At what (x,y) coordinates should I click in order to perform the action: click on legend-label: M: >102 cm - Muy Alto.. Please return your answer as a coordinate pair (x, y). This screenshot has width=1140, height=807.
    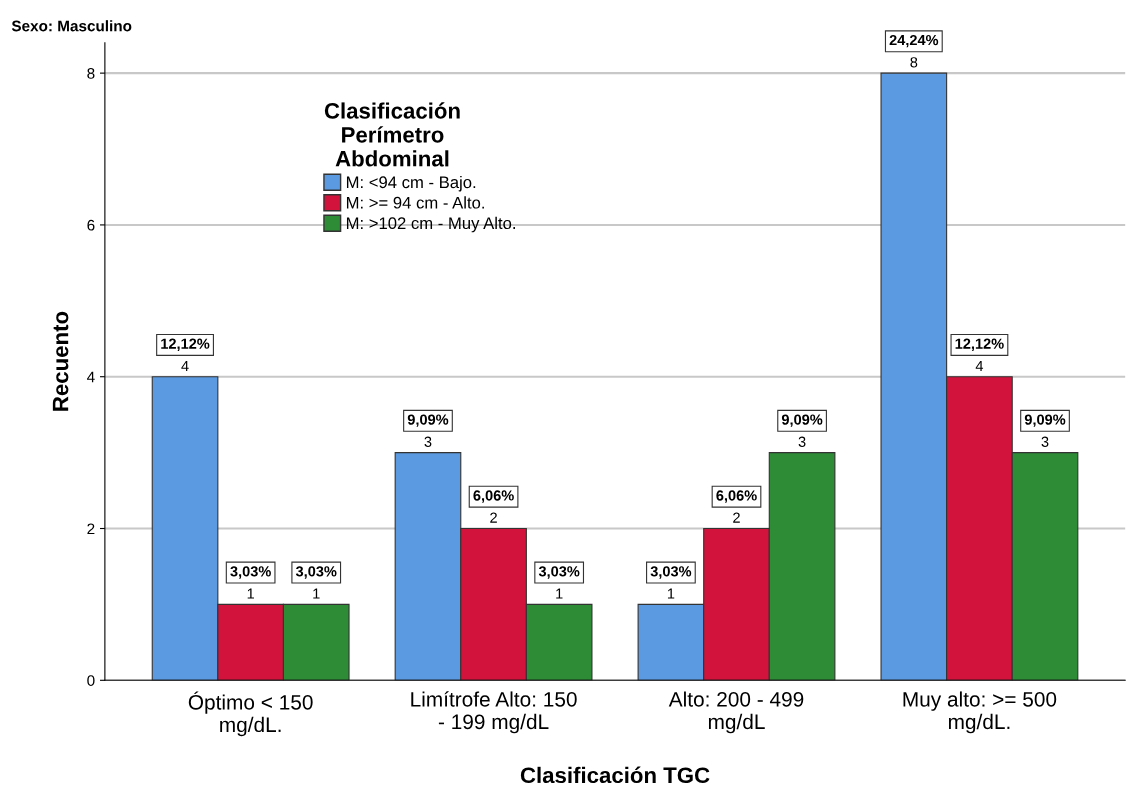
    Looking at the image, I should click on (430, 224).